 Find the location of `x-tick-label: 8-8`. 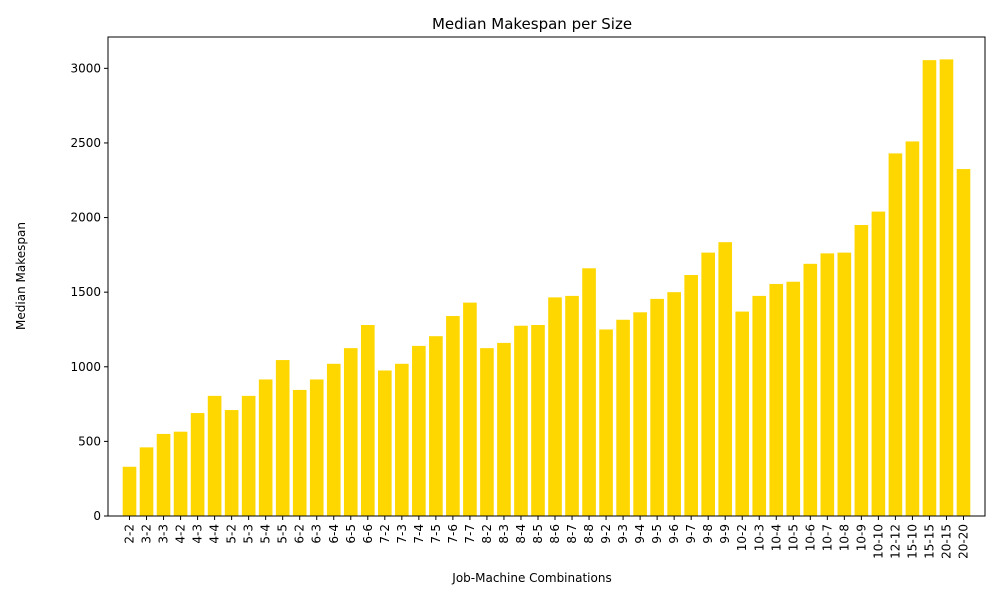

x-tick-label: 8-8 is located at coordinates (589, 534).